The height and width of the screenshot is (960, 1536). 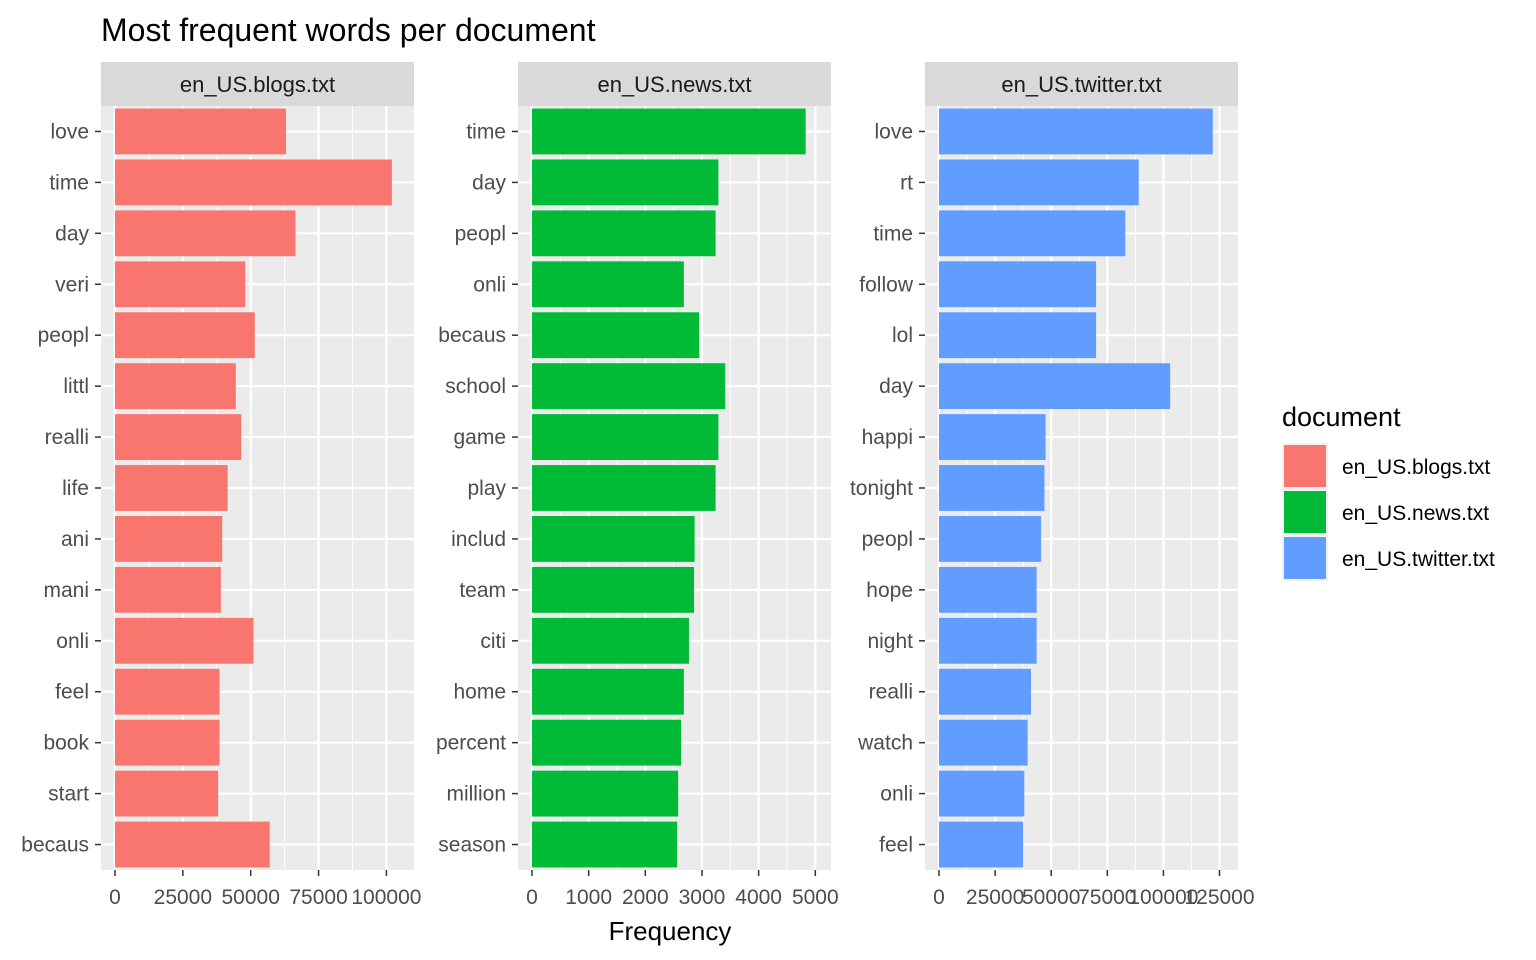 I want to click on y-tick-label: team, so click(x=482, y=590).